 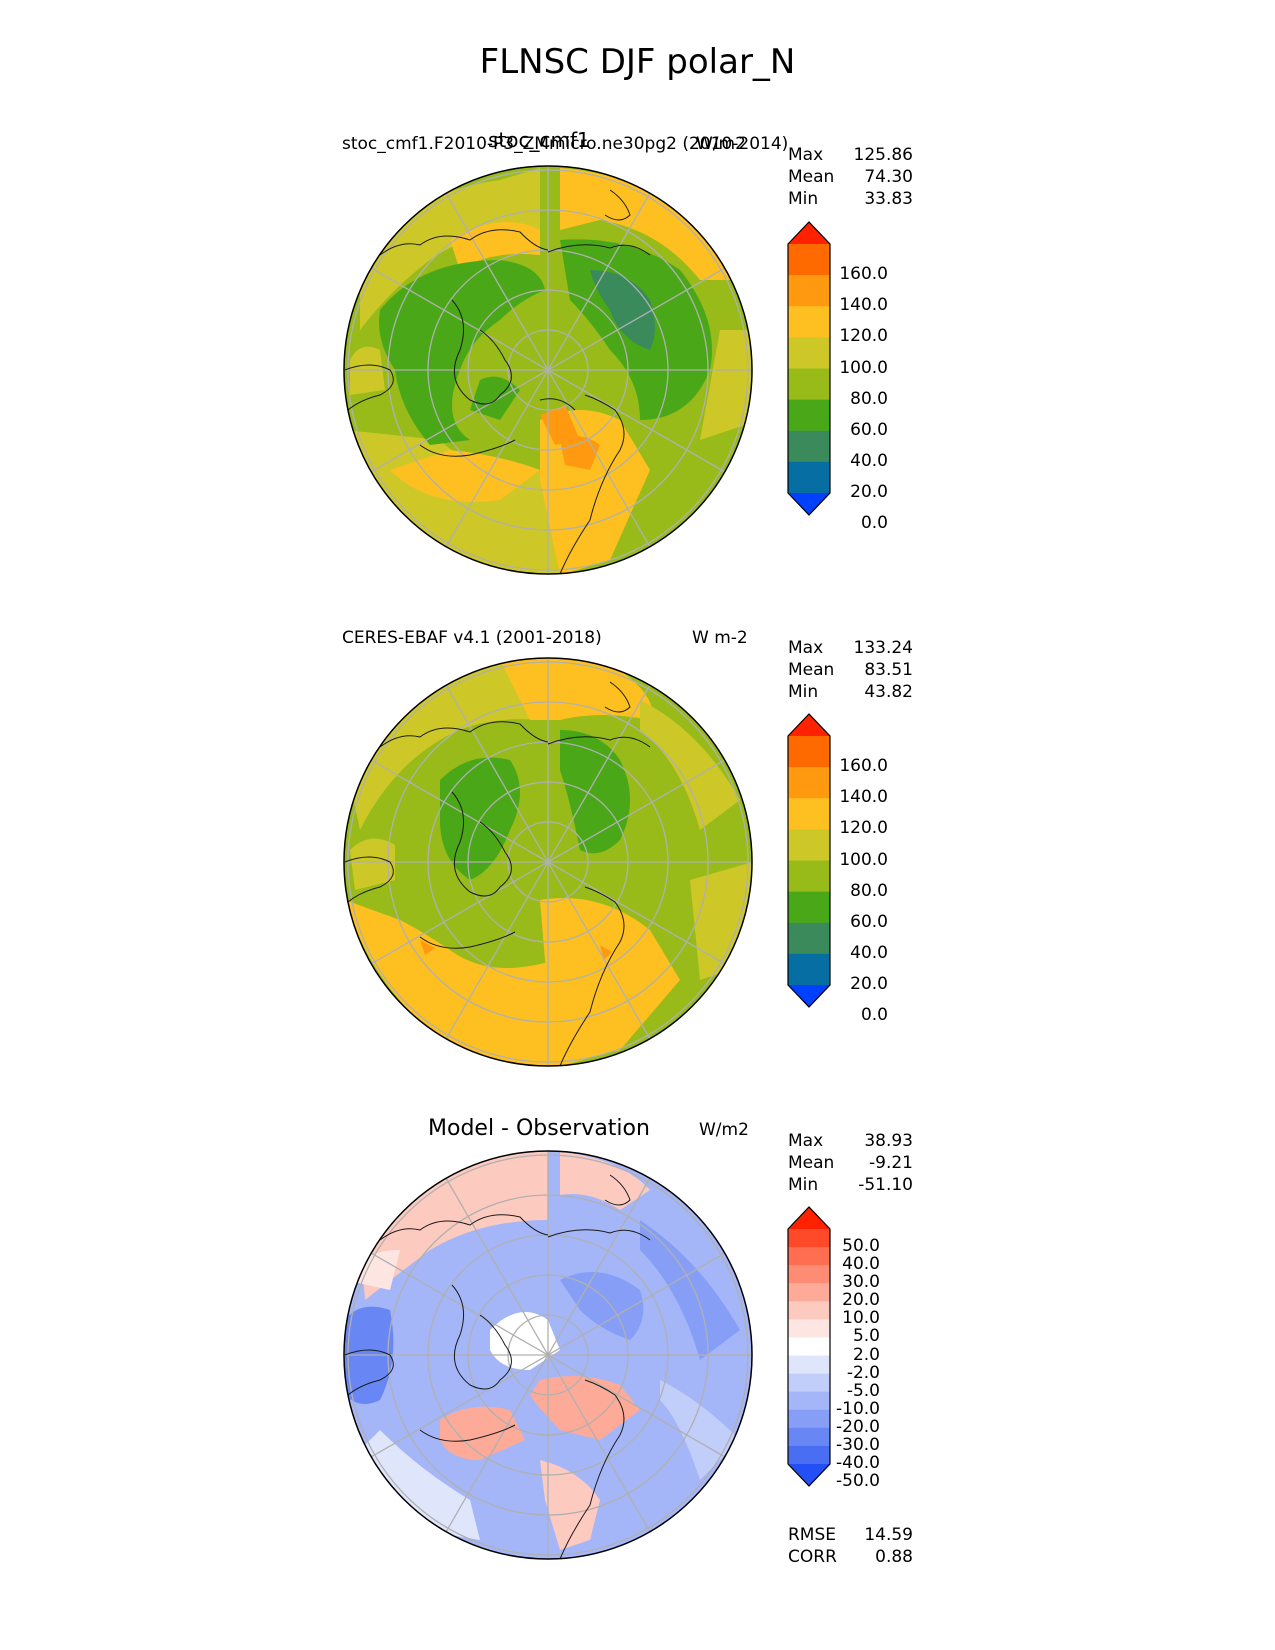 I want to click on colorbar-tick-label: -20.0, so click(x=858, y=1426).